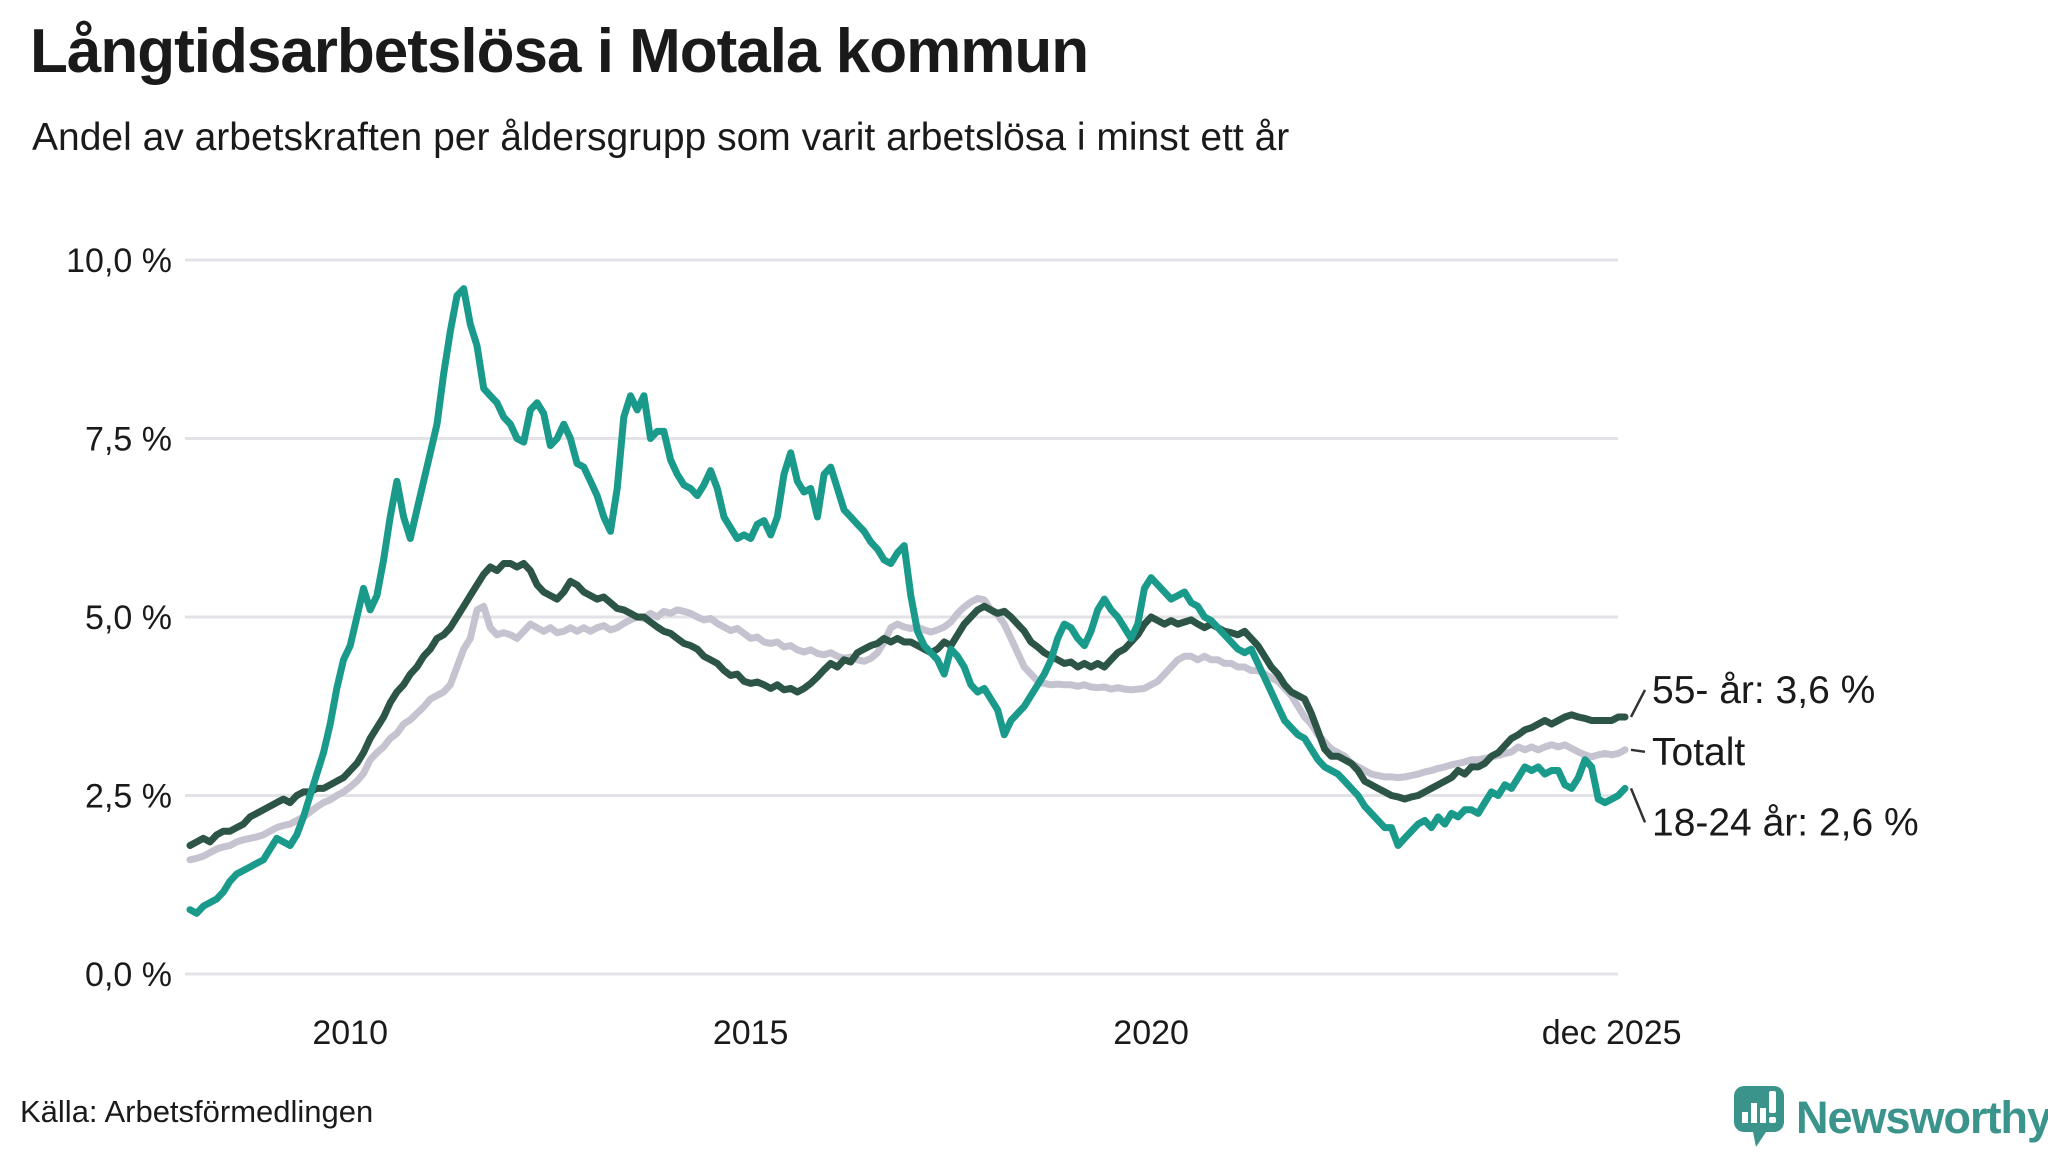 This screenshot has height=1152, width=2048. Describe the element at coordinates (128, 975) in the screenshot. I see `y-axis-tick-label: 0,0 %` at that location.